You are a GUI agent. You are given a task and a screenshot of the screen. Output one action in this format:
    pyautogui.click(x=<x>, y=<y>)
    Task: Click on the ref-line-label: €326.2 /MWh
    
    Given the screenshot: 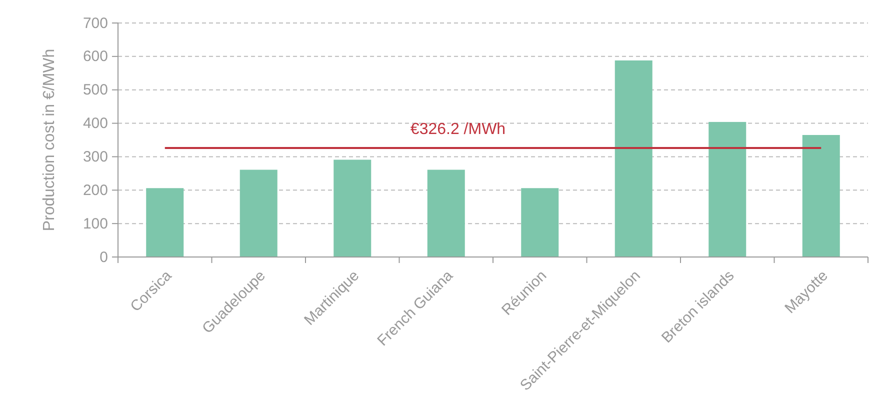 What is the action you would take?
    pyautogui.click(x=458, y=129)
    